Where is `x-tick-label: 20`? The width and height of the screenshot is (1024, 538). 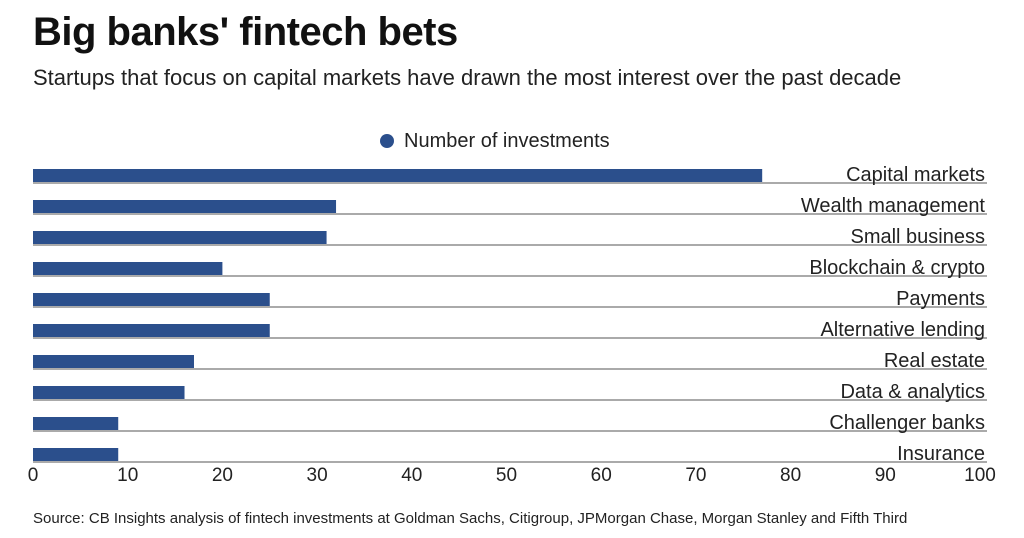
x-tick-label: 20 is located at coordinates (222, 475).